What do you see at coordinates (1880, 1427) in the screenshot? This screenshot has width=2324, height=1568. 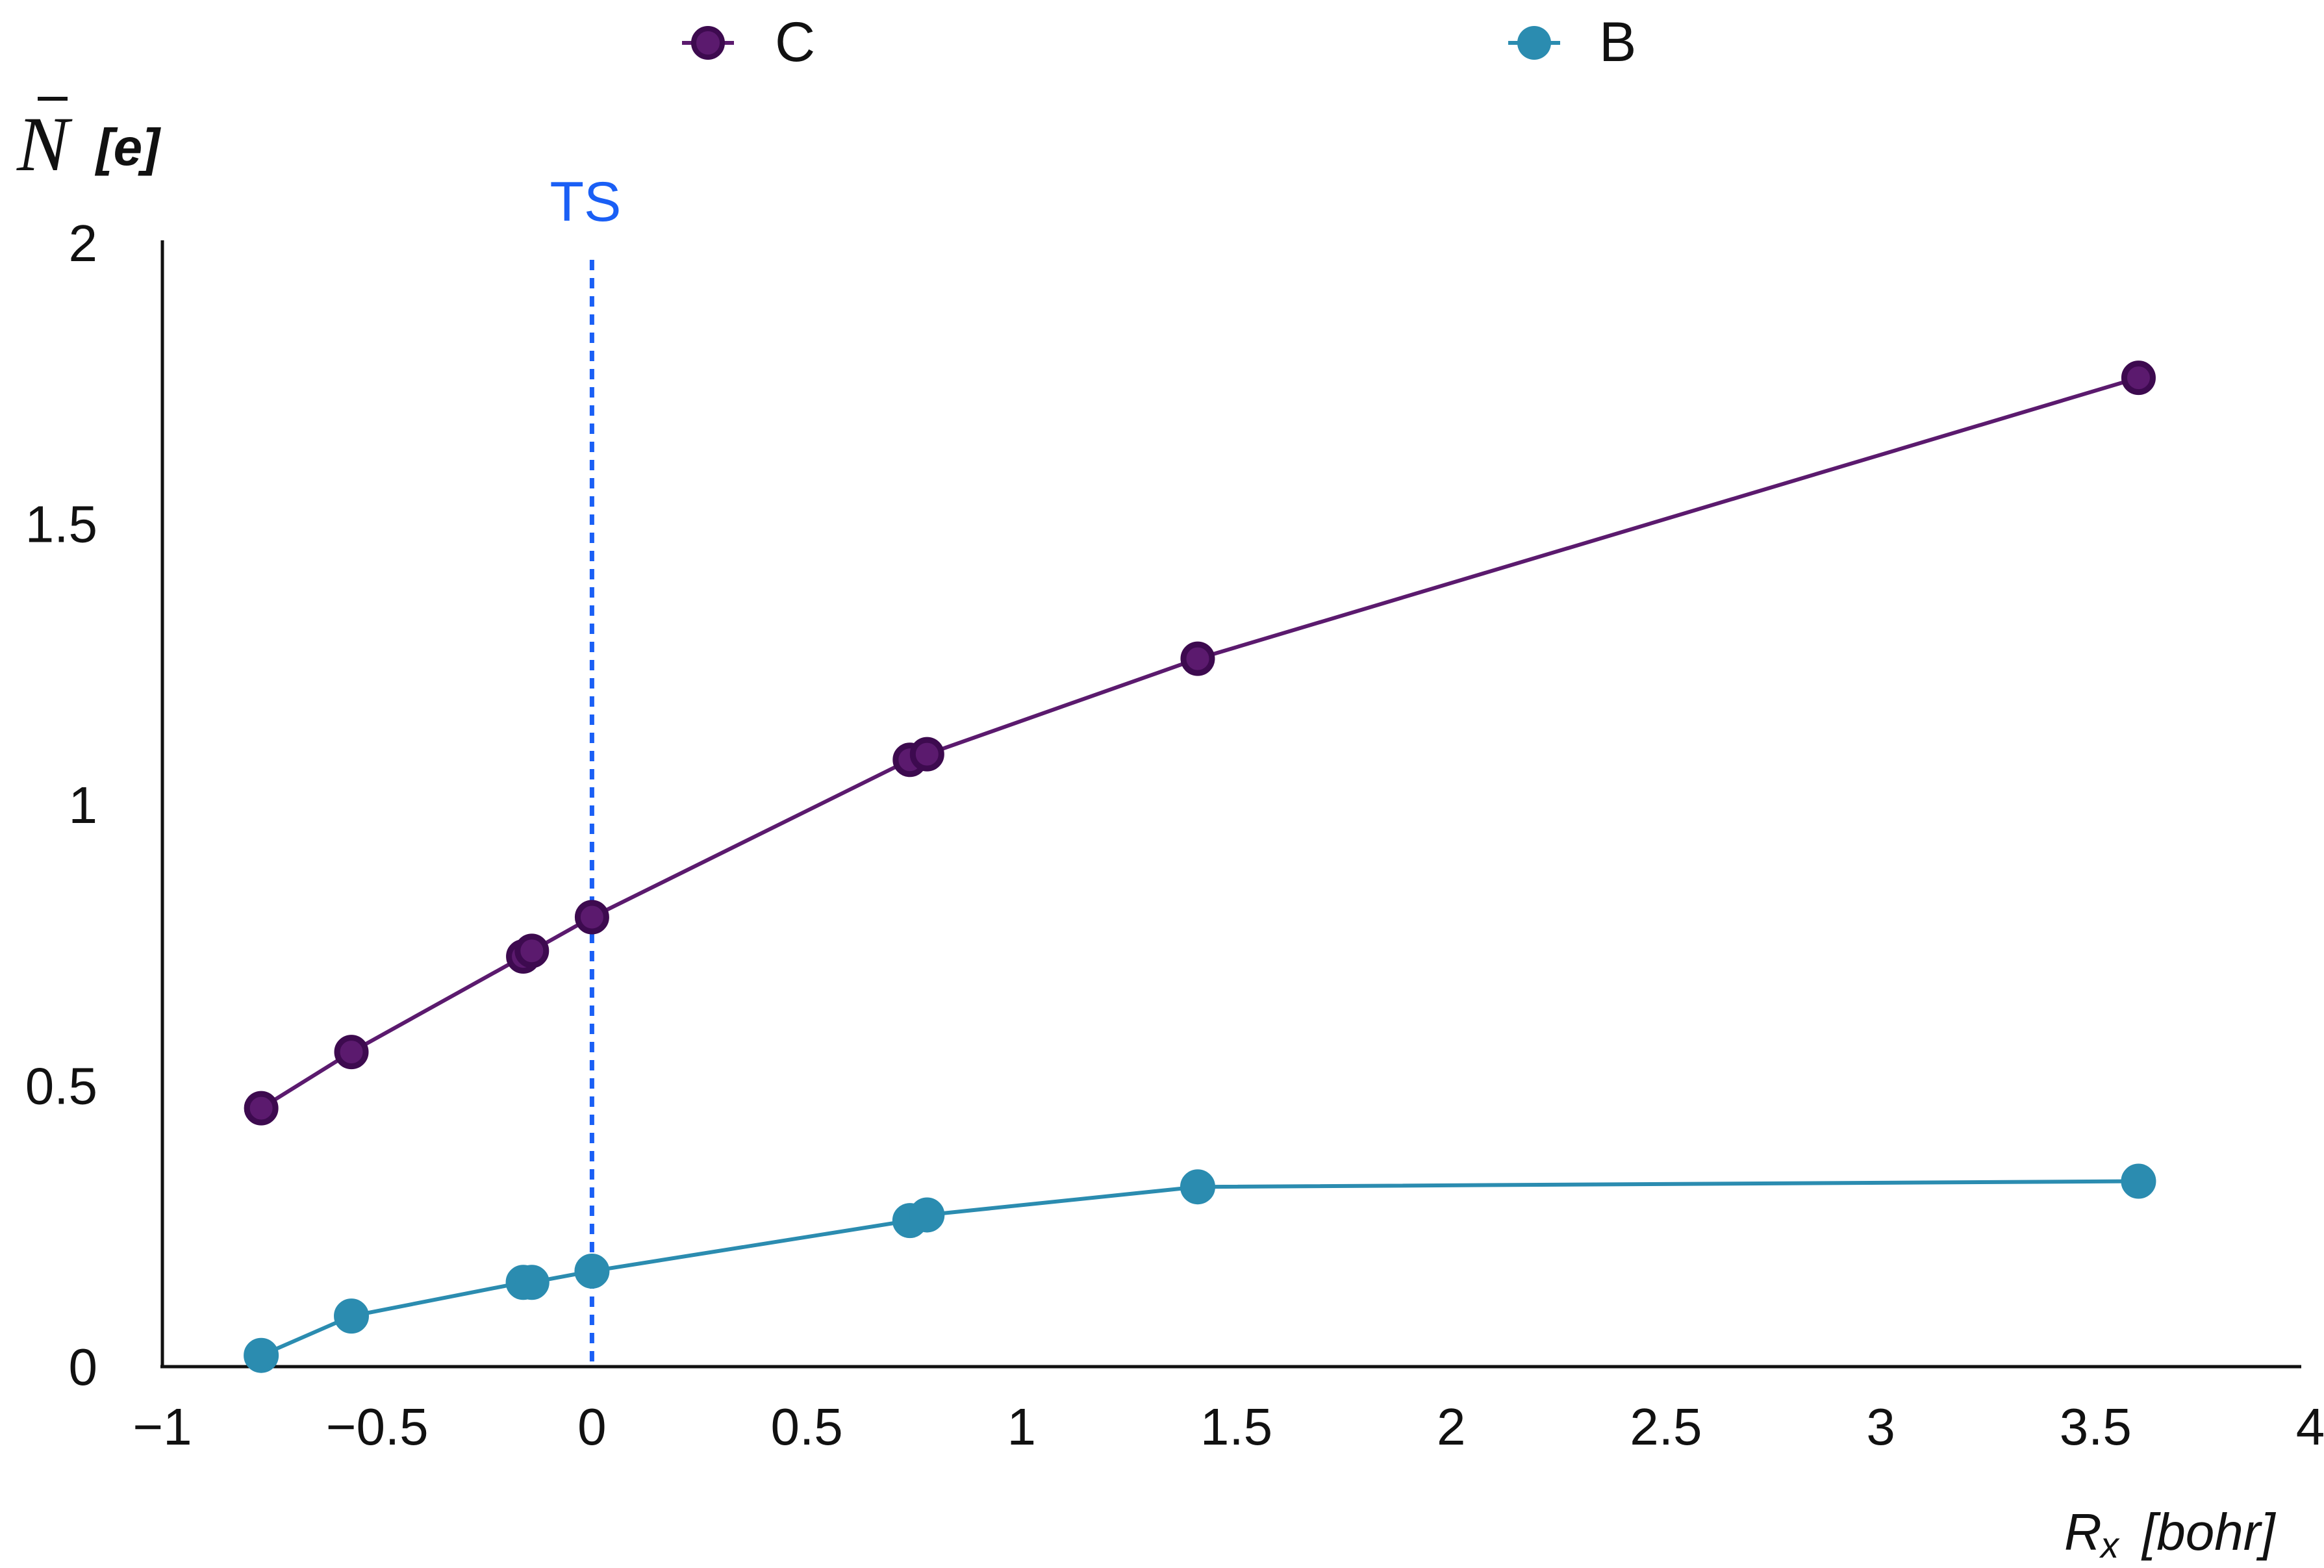 I see `x-tick-label: 3` at bounding box center [1880, 1427].